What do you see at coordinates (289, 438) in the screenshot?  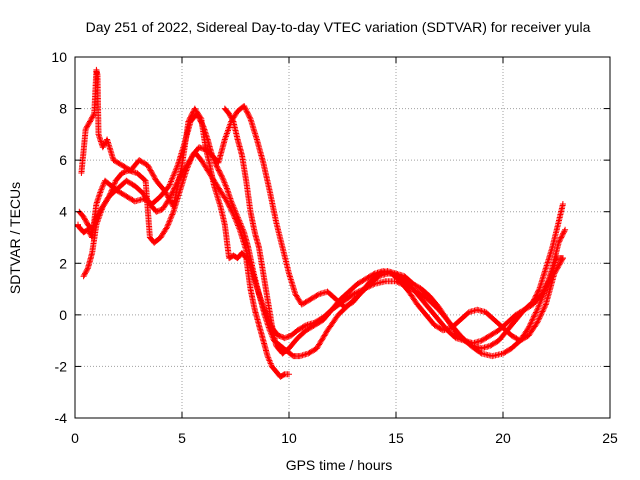 I see `x-tick-label: 10` at bounding box center [289, 438].